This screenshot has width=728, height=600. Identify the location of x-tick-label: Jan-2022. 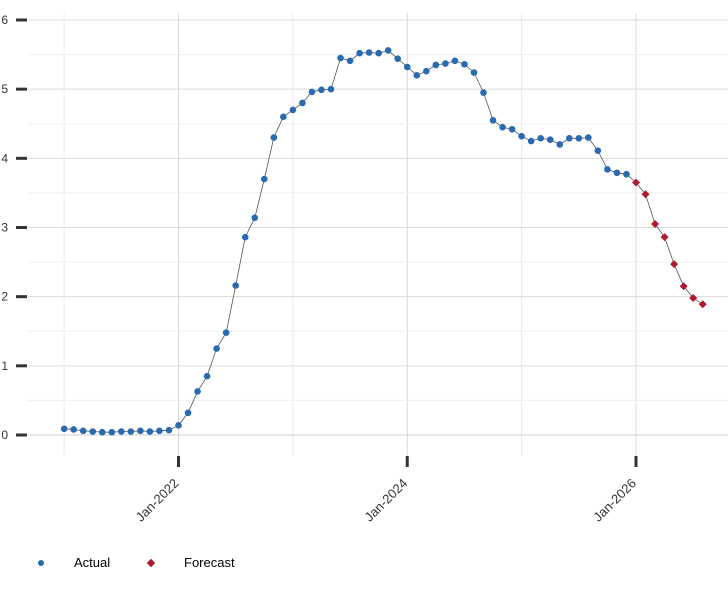
(157, 500).